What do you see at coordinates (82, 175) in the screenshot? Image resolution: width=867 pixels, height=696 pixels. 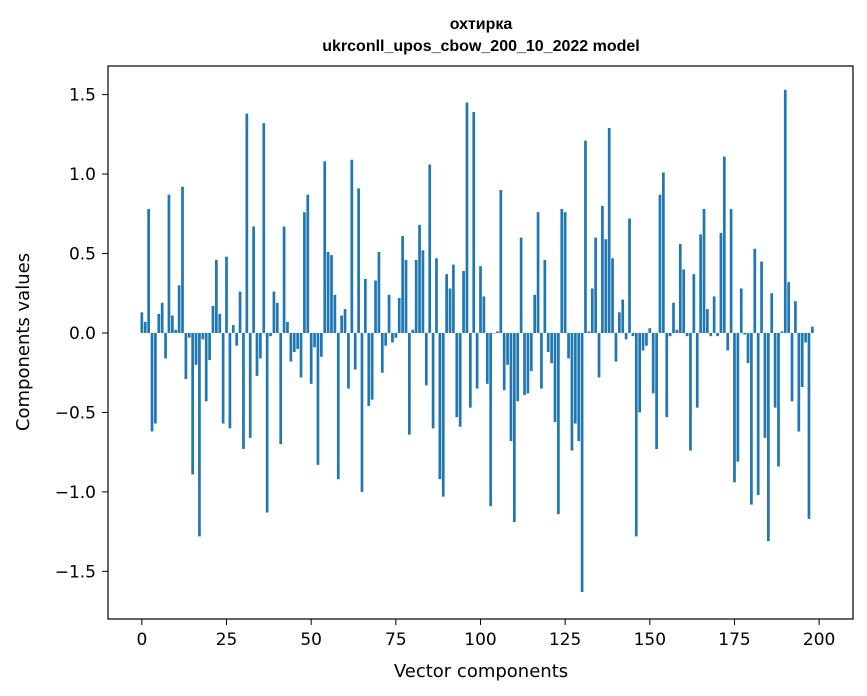 I see `y-tick-label: 1.0` at bounding box center [82, 175].